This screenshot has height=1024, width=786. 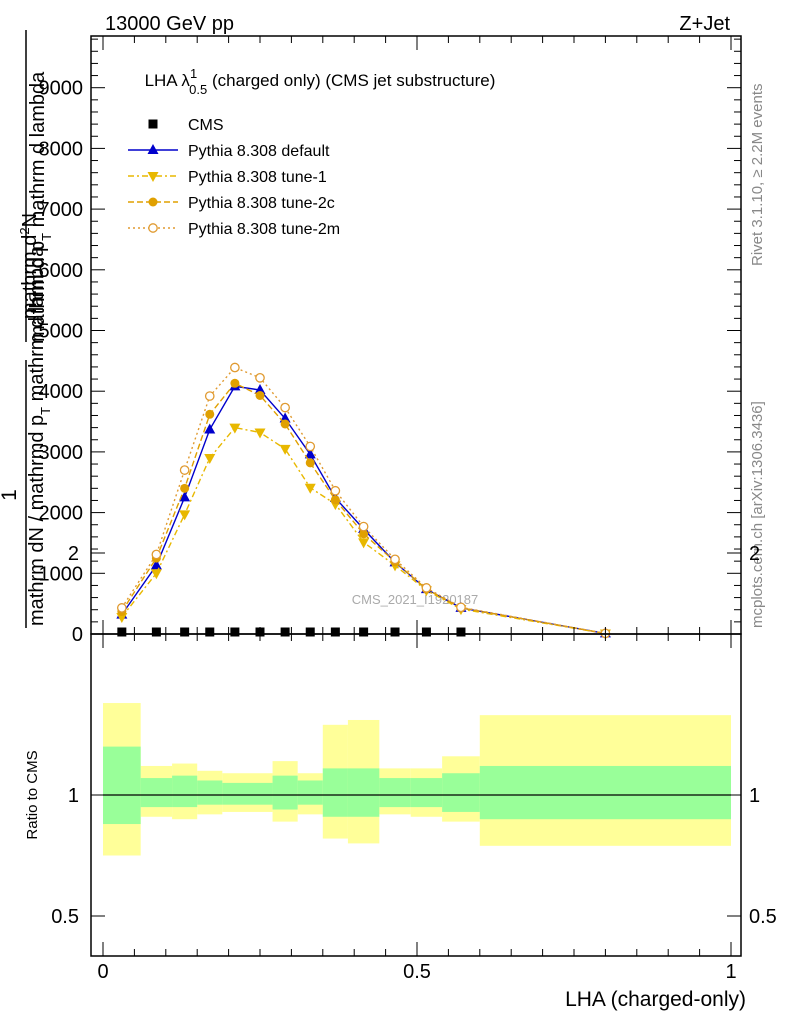 What do you see at coordinates (206, 125) in the screenshot?
I see `legend-label: CMS` at bounding box center [206, 125].